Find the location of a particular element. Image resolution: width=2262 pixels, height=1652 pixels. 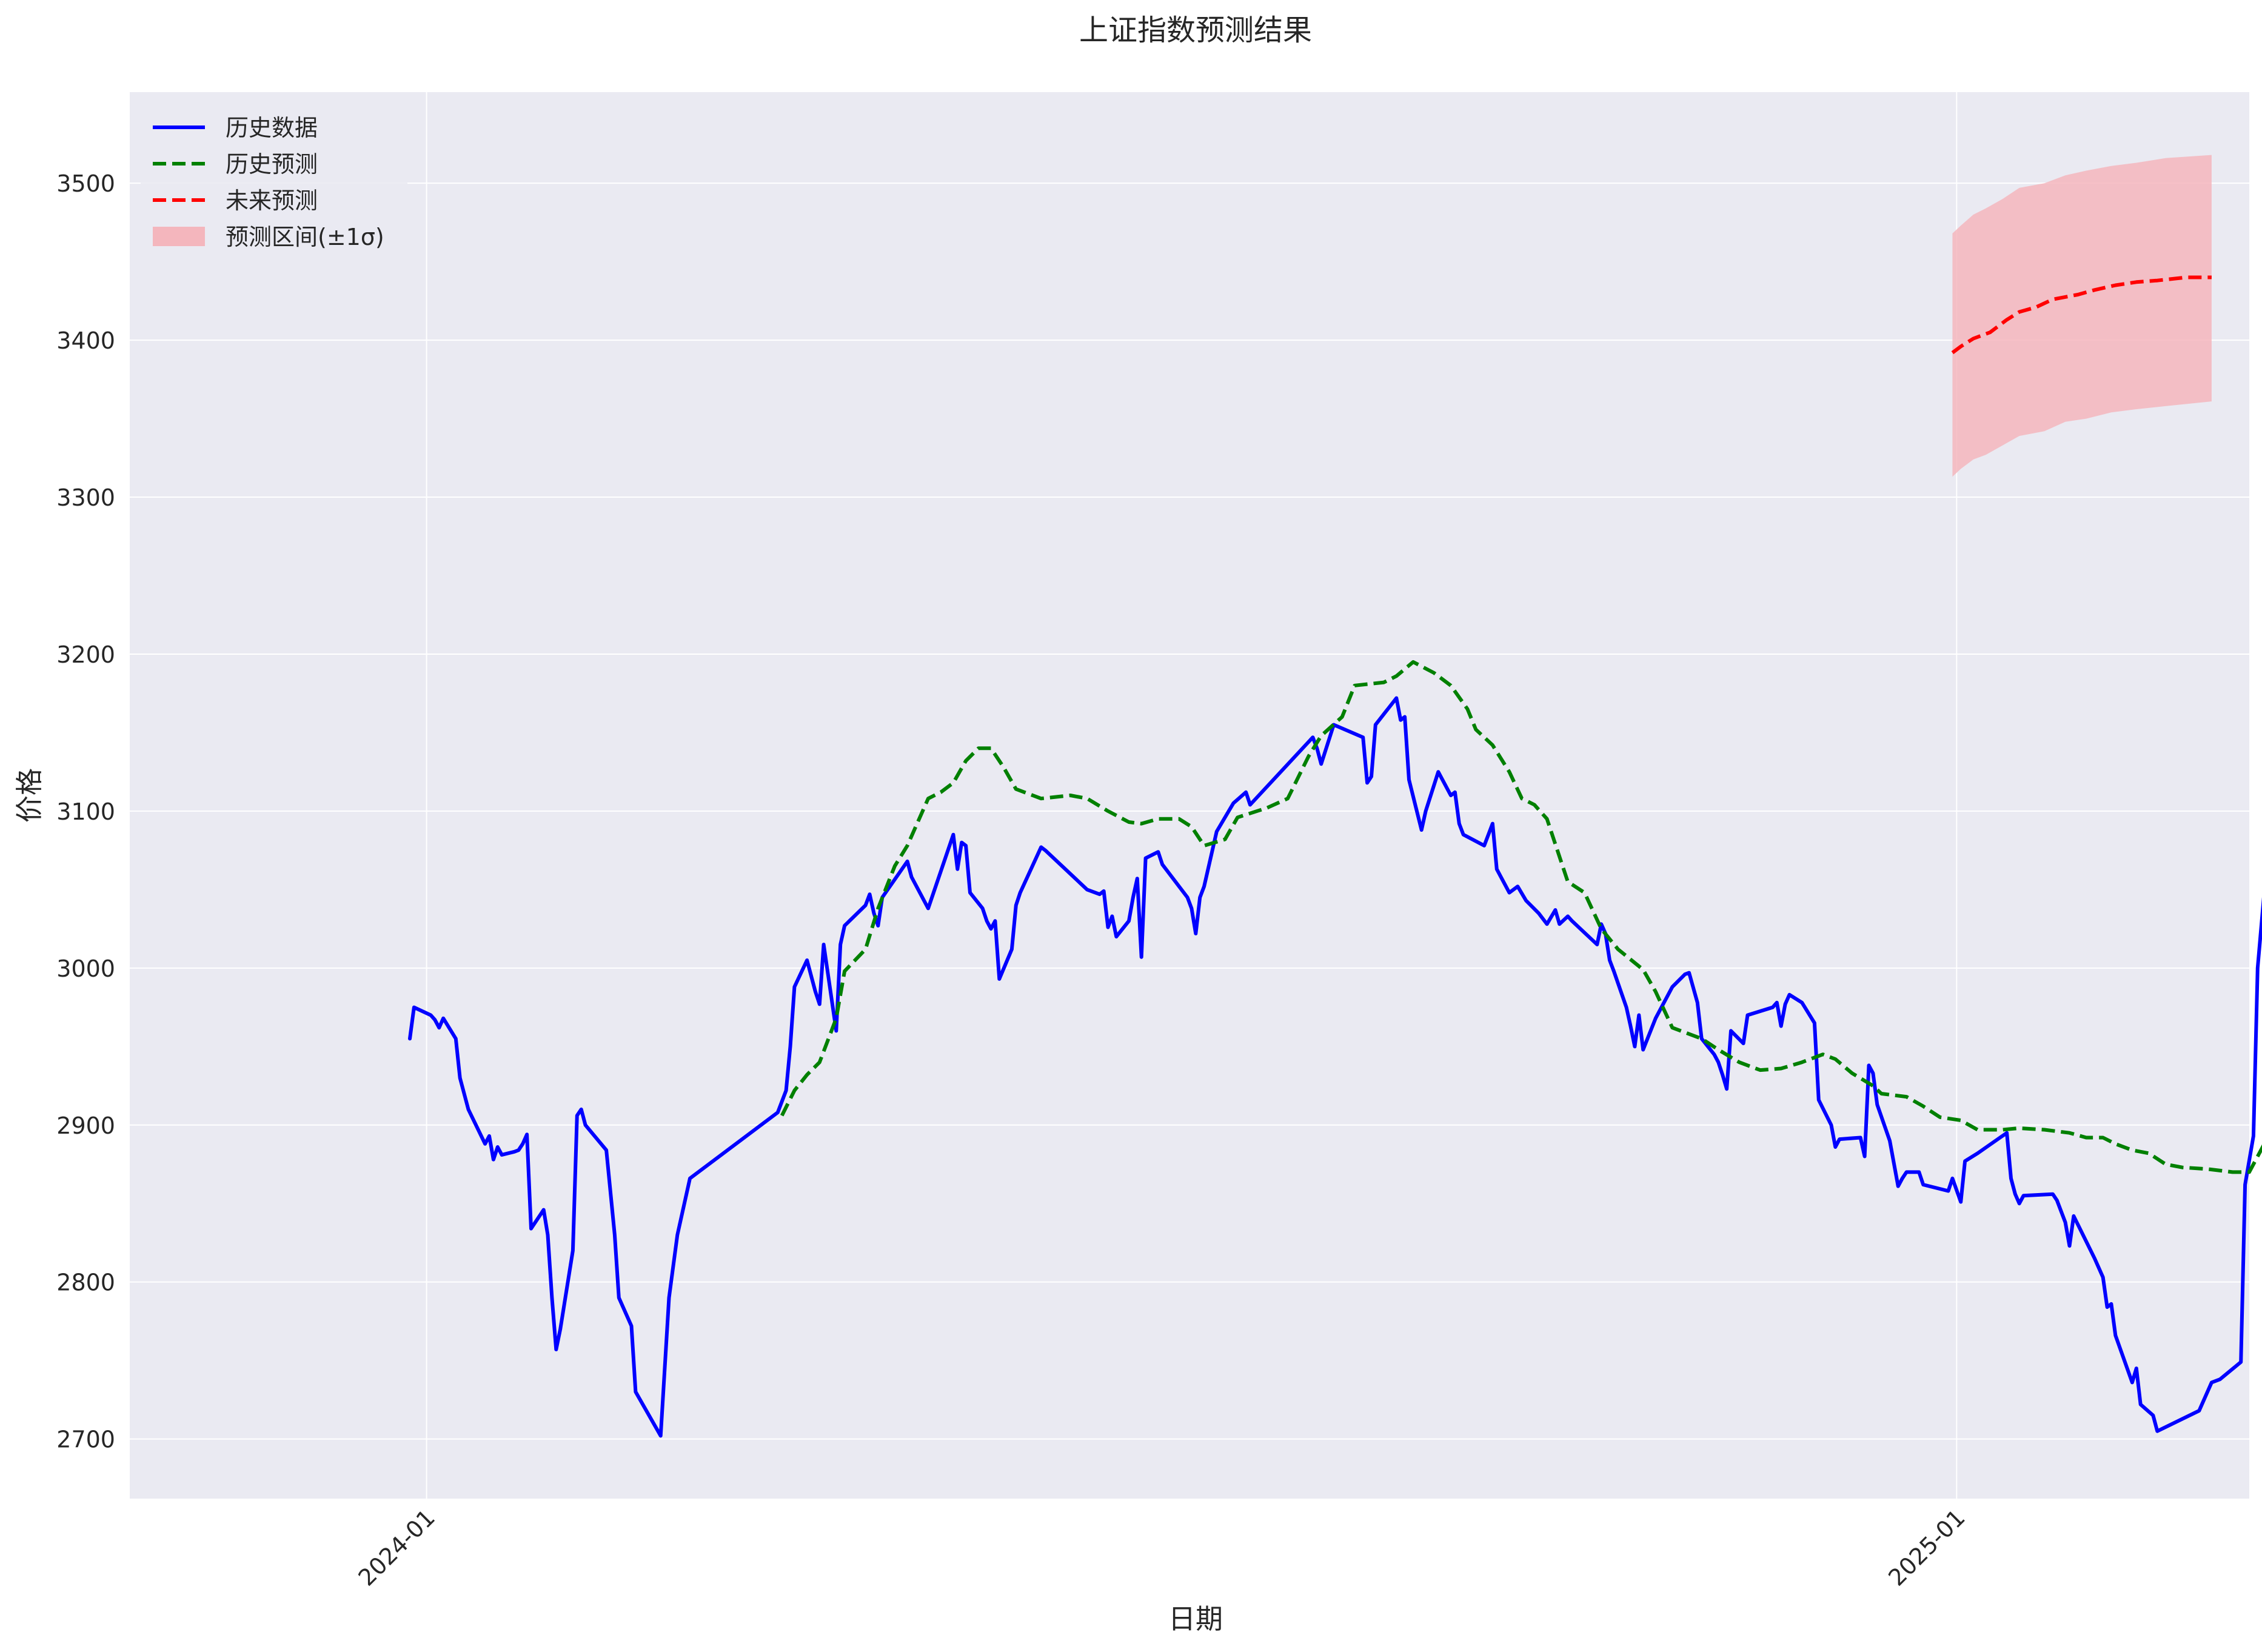

forecast-band-layer is located at coordinates (2082, 316).